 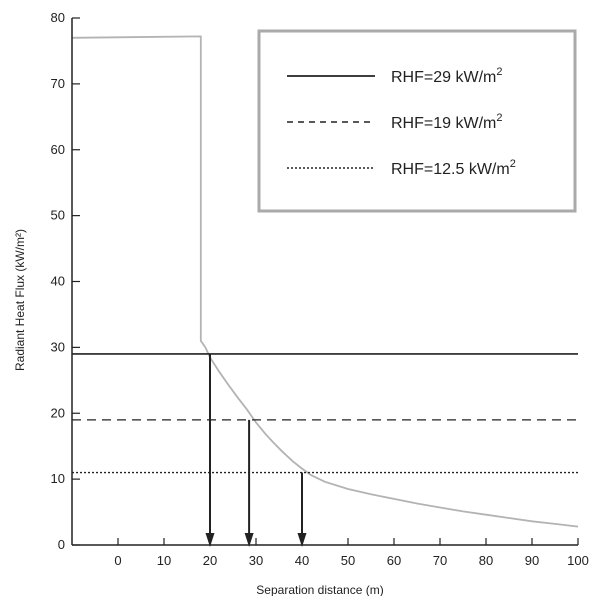 What do you see at coordinates (256, 450) in the screenshot?
I see `arrow-layer` at bounding box center [256, 450].